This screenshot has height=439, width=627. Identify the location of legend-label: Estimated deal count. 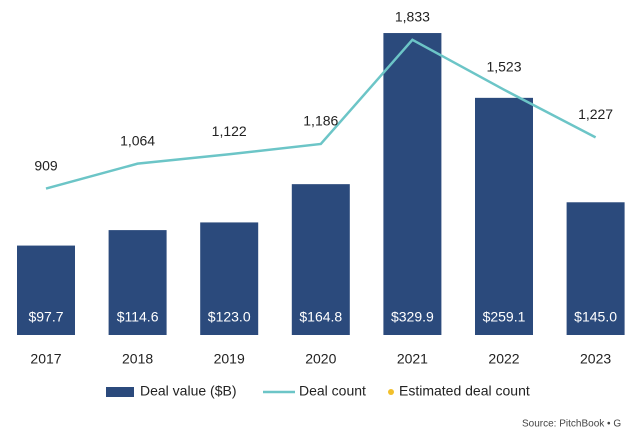
(464, 391).